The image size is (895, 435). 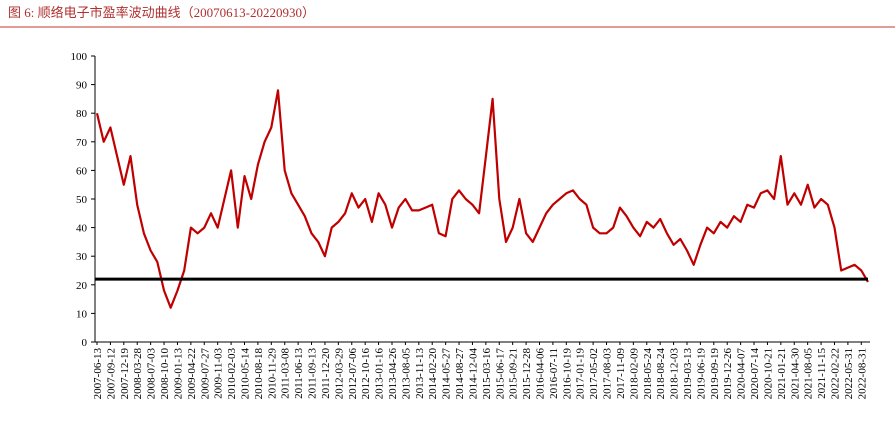 I want to click on x-tick-label: 2014-05-27, so click(x=447, y=374).